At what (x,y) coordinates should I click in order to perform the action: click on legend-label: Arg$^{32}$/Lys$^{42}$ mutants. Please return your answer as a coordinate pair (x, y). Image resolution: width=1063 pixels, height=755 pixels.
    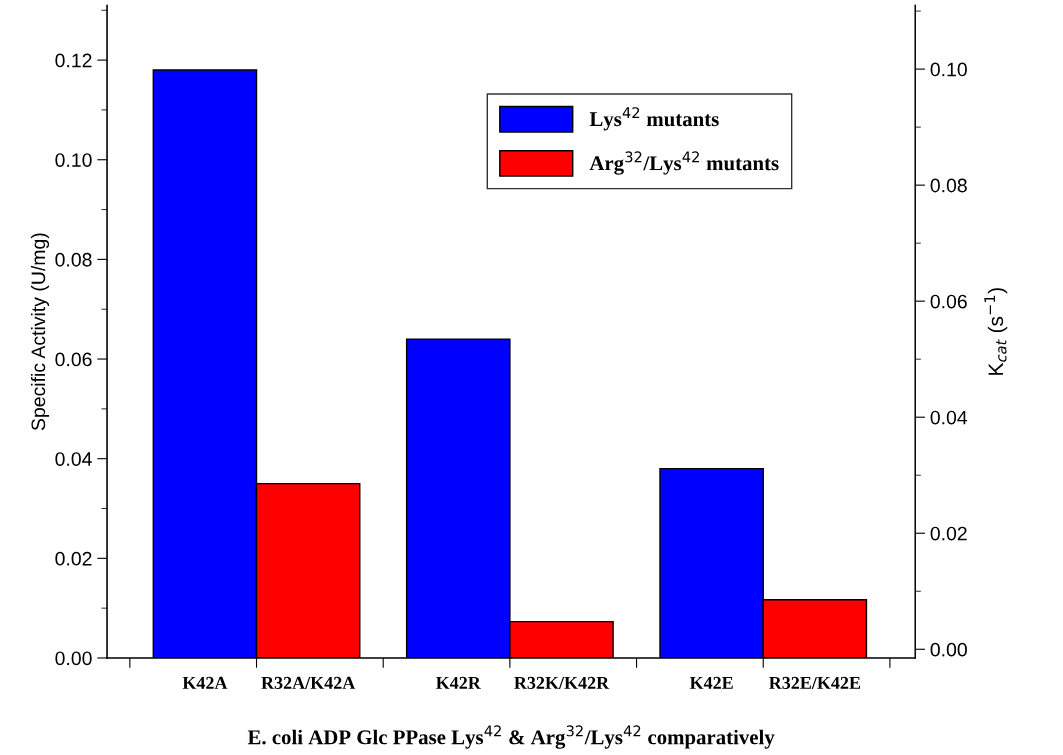
    Looking at the image, I should click on (684, 163).